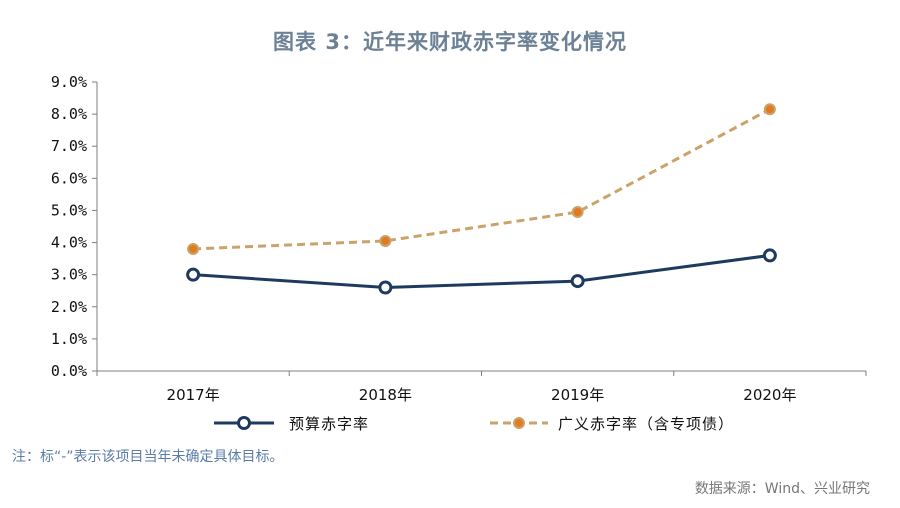 The height and width of the screenshot is (508, 900). What do you see at coordinates (193, 395) in the screenshot?
I see `x-tick-label: 2017年` at bounding box center [193, 395].